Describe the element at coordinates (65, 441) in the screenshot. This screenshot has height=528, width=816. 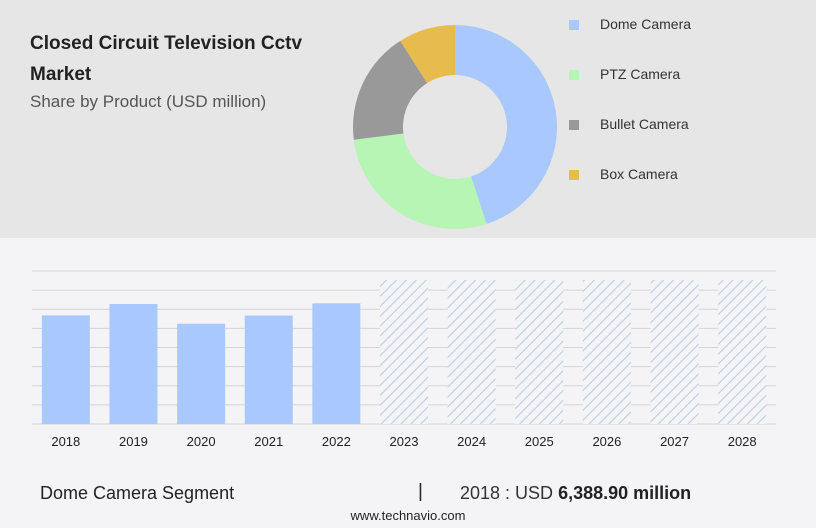
I see `x-tick-label: 2018` at that location.